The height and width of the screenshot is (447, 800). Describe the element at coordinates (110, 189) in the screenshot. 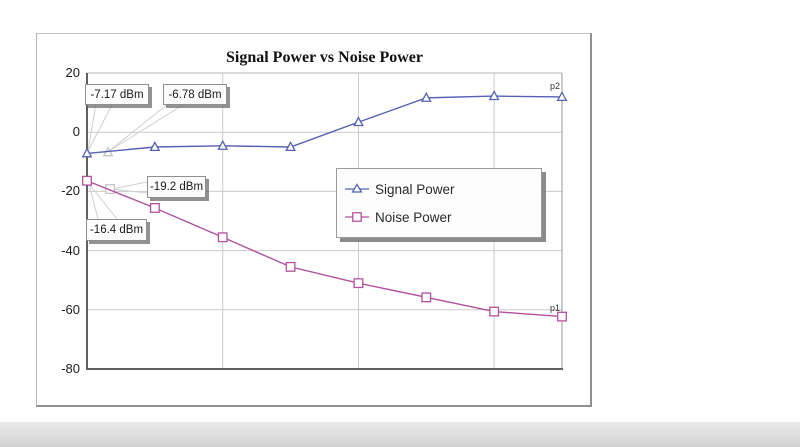

I see `cursor-ghost-marker` at that location.